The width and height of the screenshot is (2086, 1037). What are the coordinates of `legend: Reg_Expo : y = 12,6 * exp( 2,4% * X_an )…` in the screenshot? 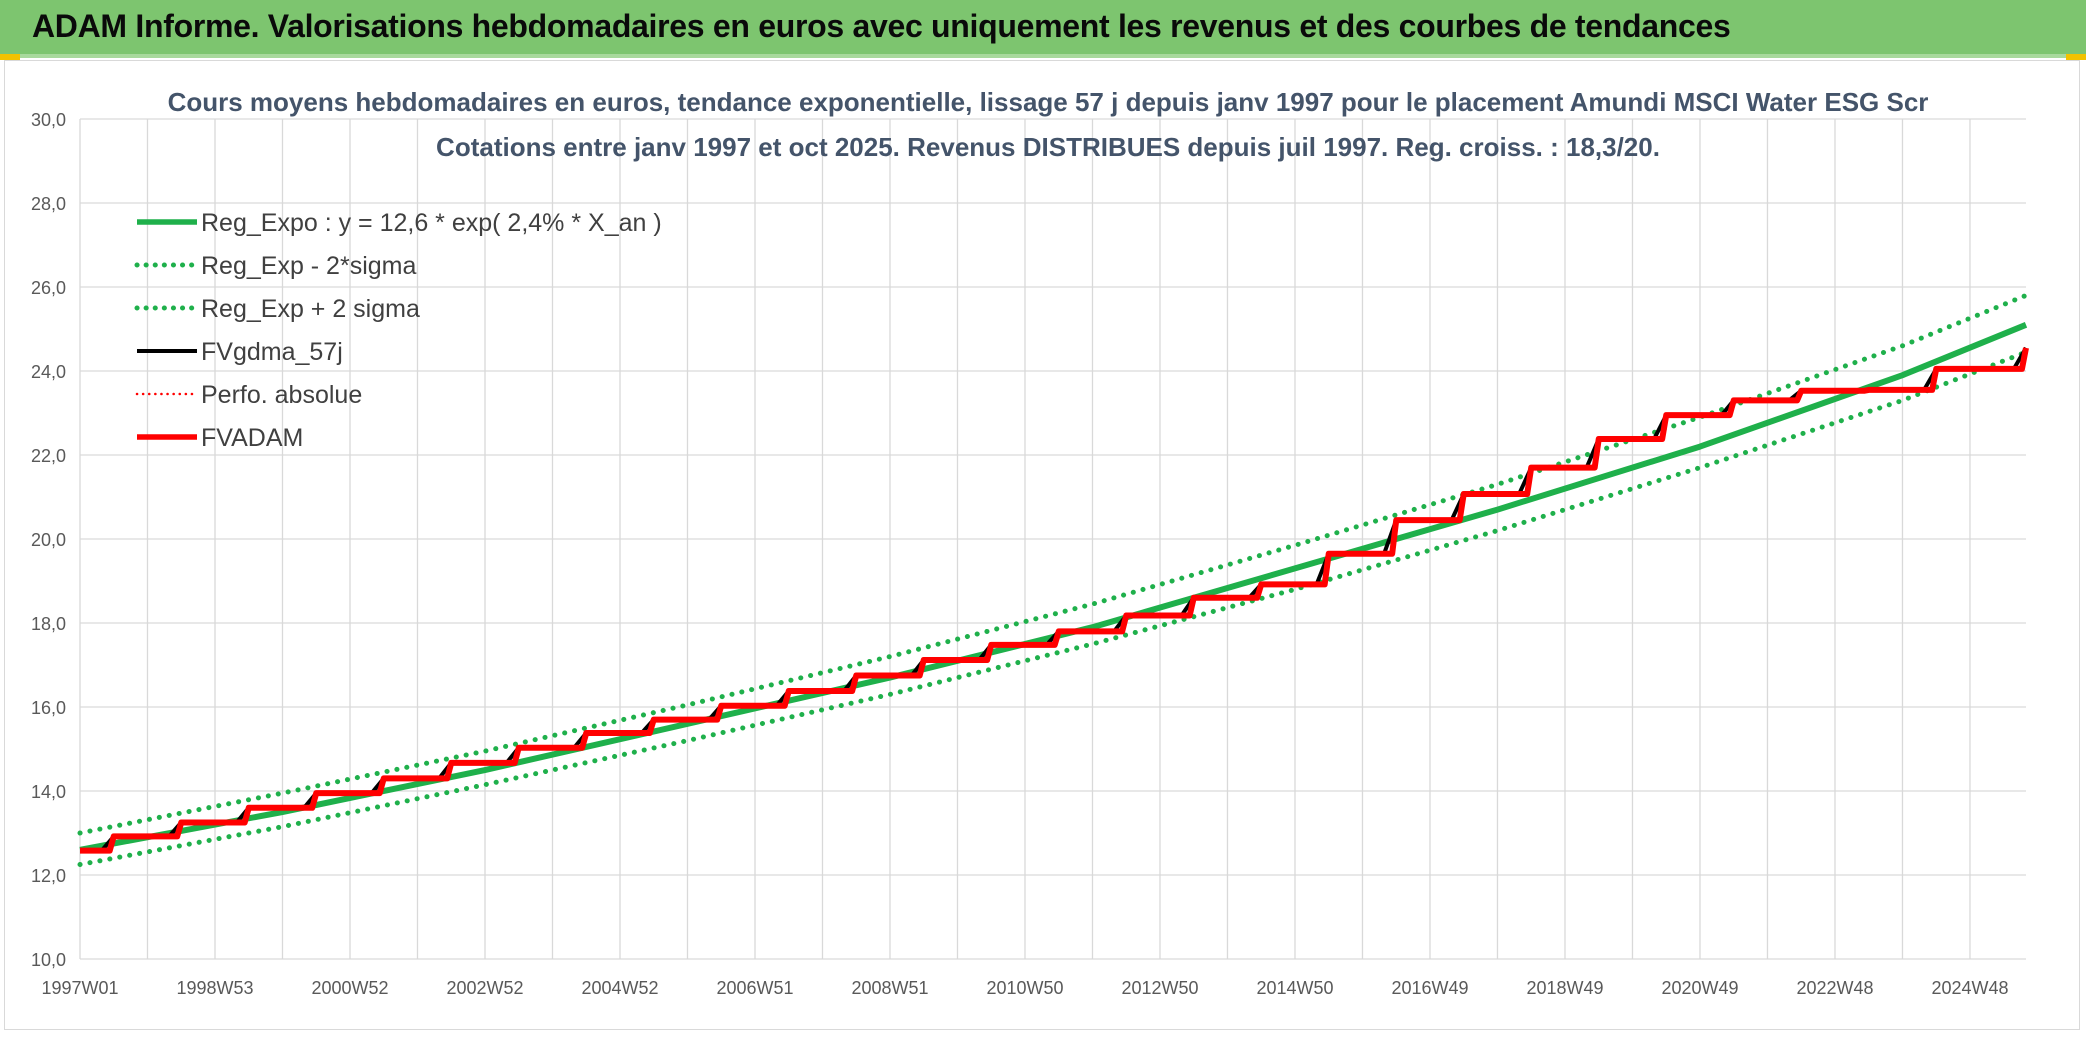 It's located at (398, 330).